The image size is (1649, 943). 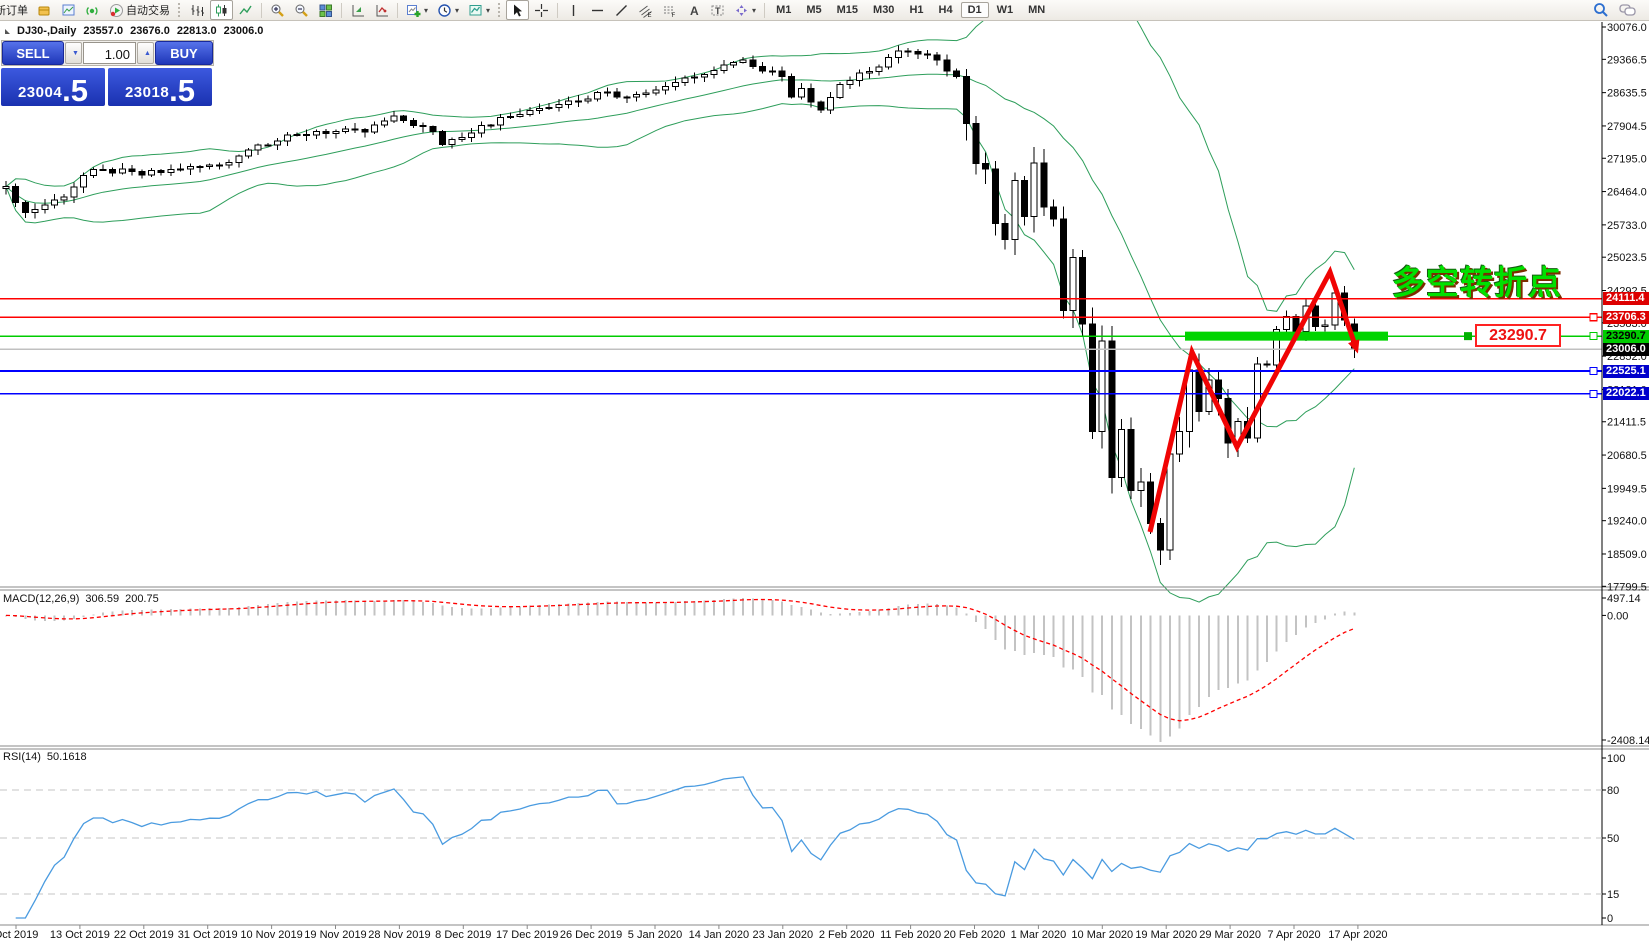 I want to click on equidistant-channel-tool-button: E, so click(x=645, y=10).